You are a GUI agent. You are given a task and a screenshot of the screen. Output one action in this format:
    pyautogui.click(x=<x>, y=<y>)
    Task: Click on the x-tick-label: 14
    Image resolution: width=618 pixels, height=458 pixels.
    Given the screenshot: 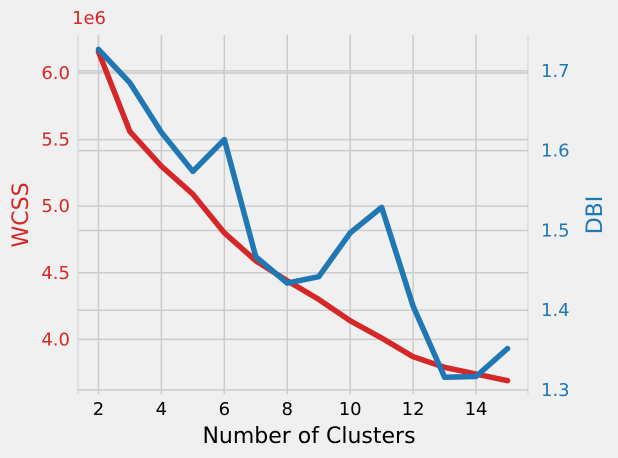 What is the action you would take?
    pyautogui.click(x=476, y=409)
    